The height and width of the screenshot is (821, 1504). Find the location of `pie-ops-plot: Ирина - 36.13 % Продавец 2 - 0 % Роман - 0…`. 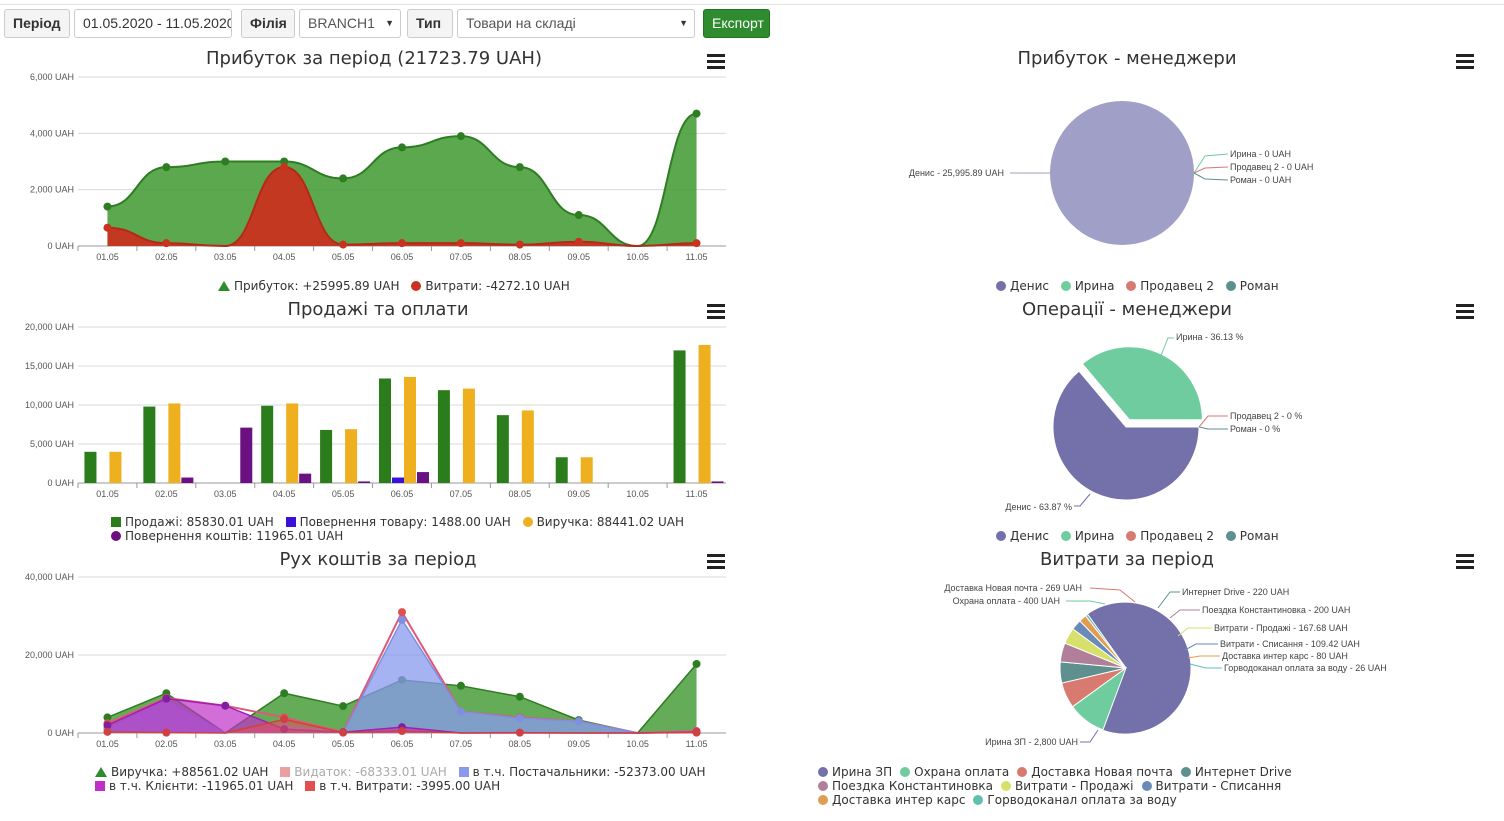

pie-ops-plot: Ирина - 36.13 % Продавец 2 - 0 % Роман - 0… is located at coordinates (1153, 422).